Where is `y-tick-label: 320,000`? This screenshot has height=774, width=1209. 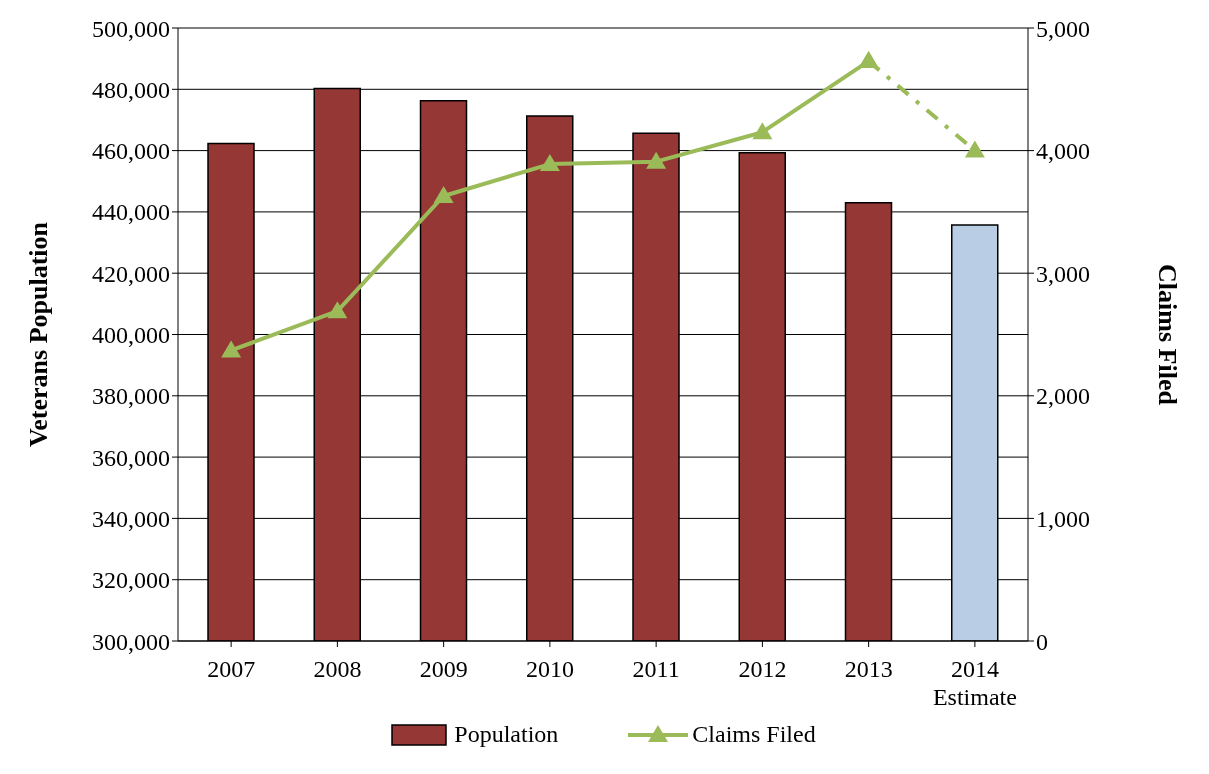
y-tick-label: 320,000 is located at coordinates (131, 580).